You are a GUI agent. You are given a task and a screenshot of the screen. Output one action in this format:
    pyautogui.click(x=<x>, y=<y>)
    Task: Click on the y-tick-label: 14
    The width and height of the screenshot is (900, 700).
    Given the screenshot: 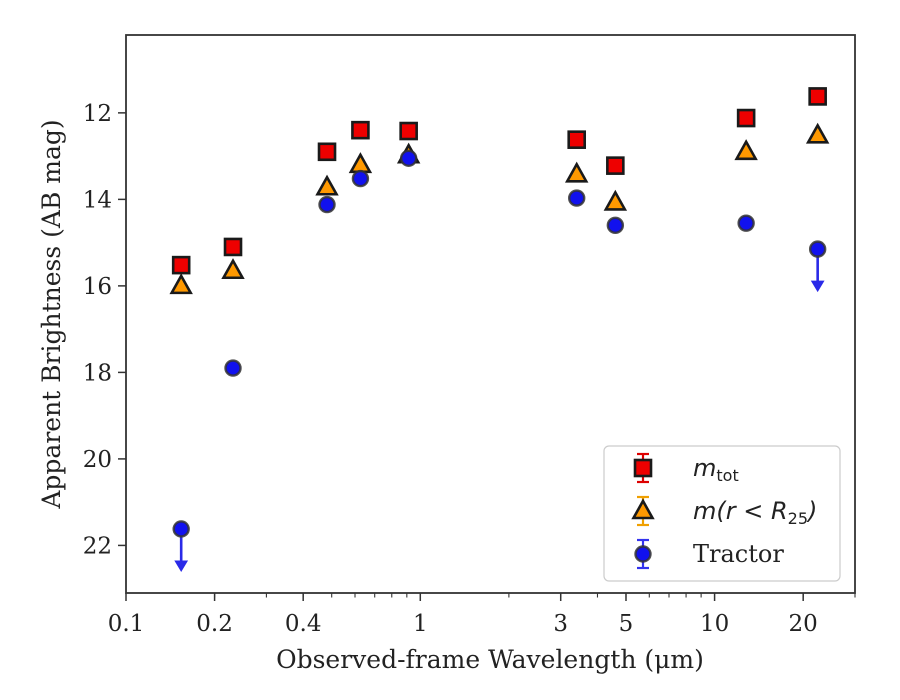 What is the action you would take?
    pyautogui.click(x=97, y=200)
    